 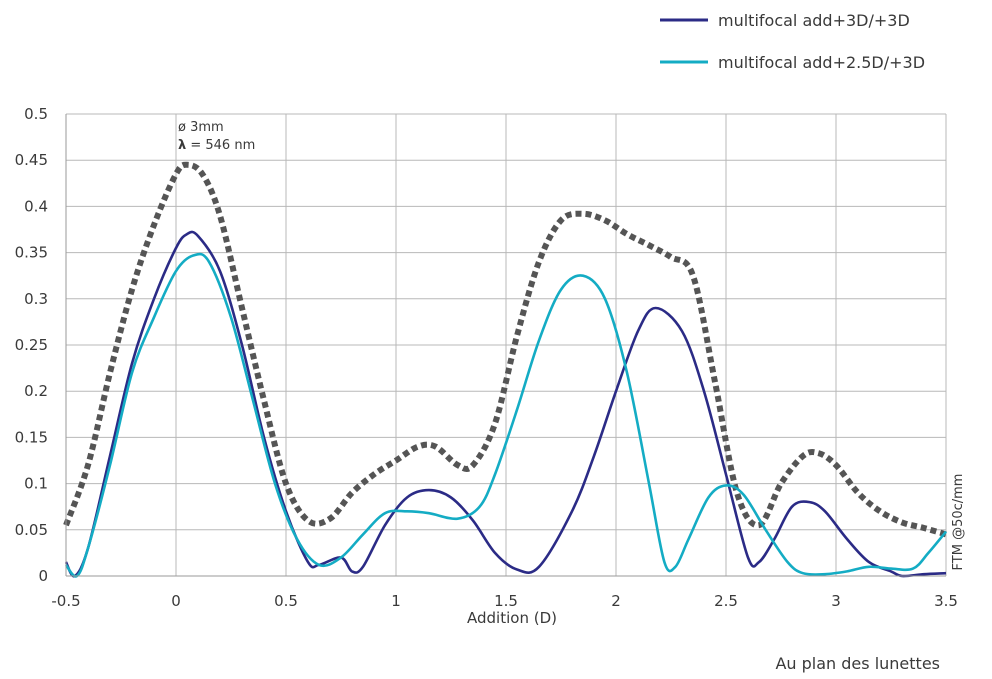 I want to click on x-tick-label: 3, so click(x=836, y=601).